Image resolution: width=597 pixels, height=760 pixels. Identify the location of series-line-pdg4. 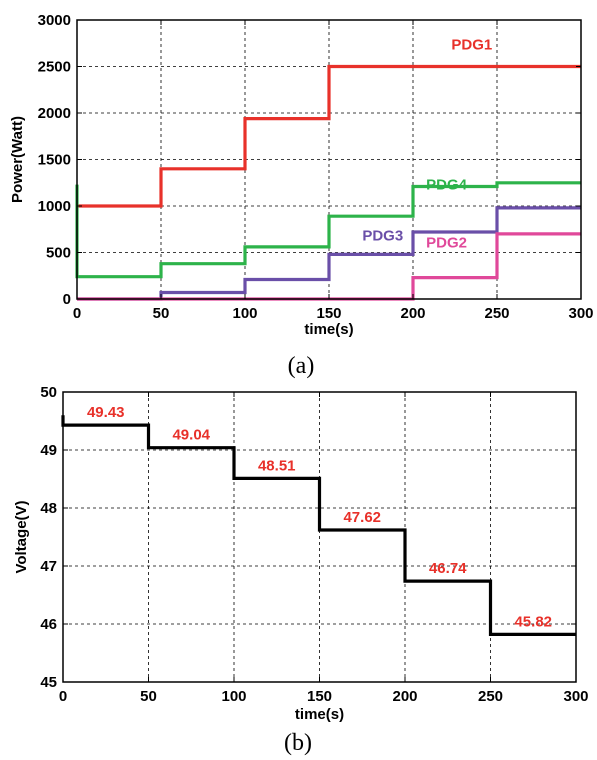
(328, 230).